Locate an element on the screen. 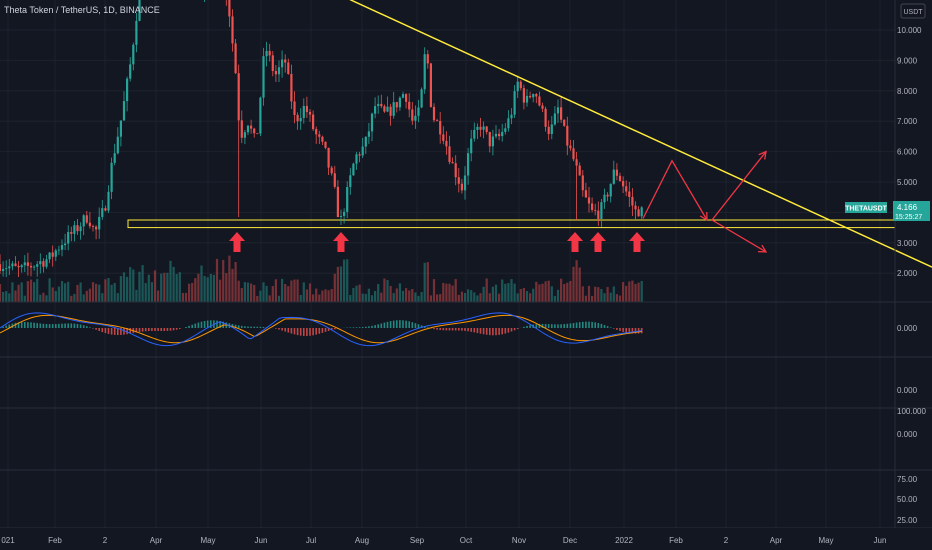 The height and width of the screenshot is (550, 932). time-tick-label: 2 is located at coordinates (726, 540).